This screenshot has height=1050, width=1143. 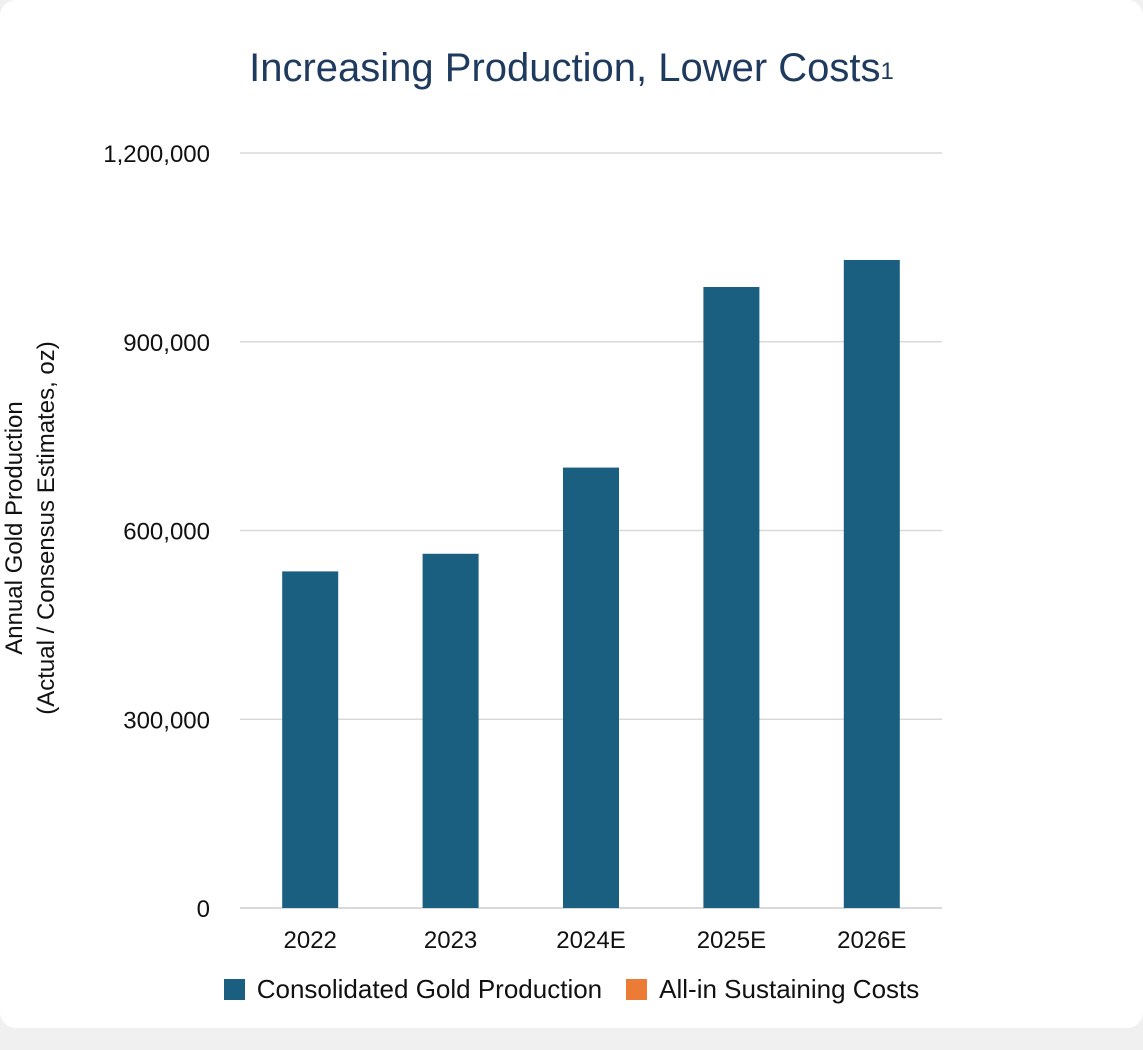 I want to click on legend-swatch-production, so click(x=234, y=989).